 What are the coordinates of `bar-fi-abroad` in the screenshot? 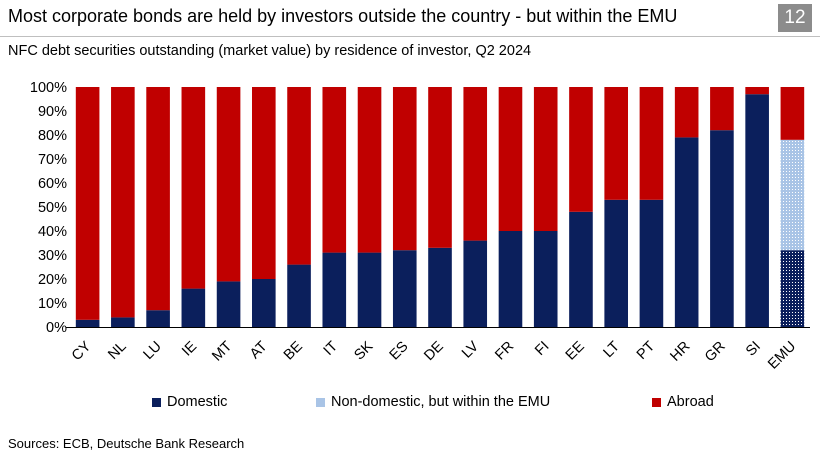 It's located at (545, 159).